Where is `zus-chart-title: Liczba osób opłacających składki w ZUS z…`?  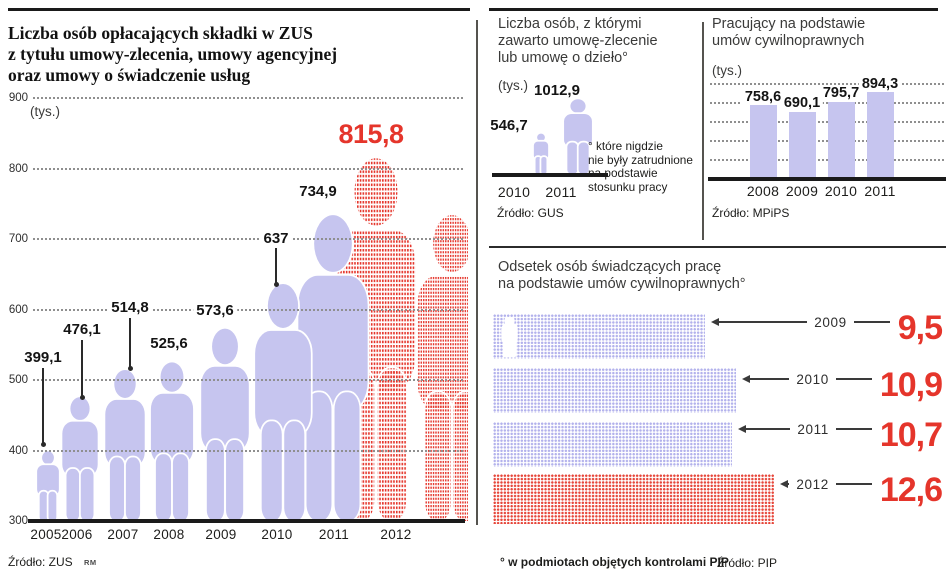 zus-chart-title: Liczba osób opłacających składki w ZUS z… is located at coordinates (172, 54).